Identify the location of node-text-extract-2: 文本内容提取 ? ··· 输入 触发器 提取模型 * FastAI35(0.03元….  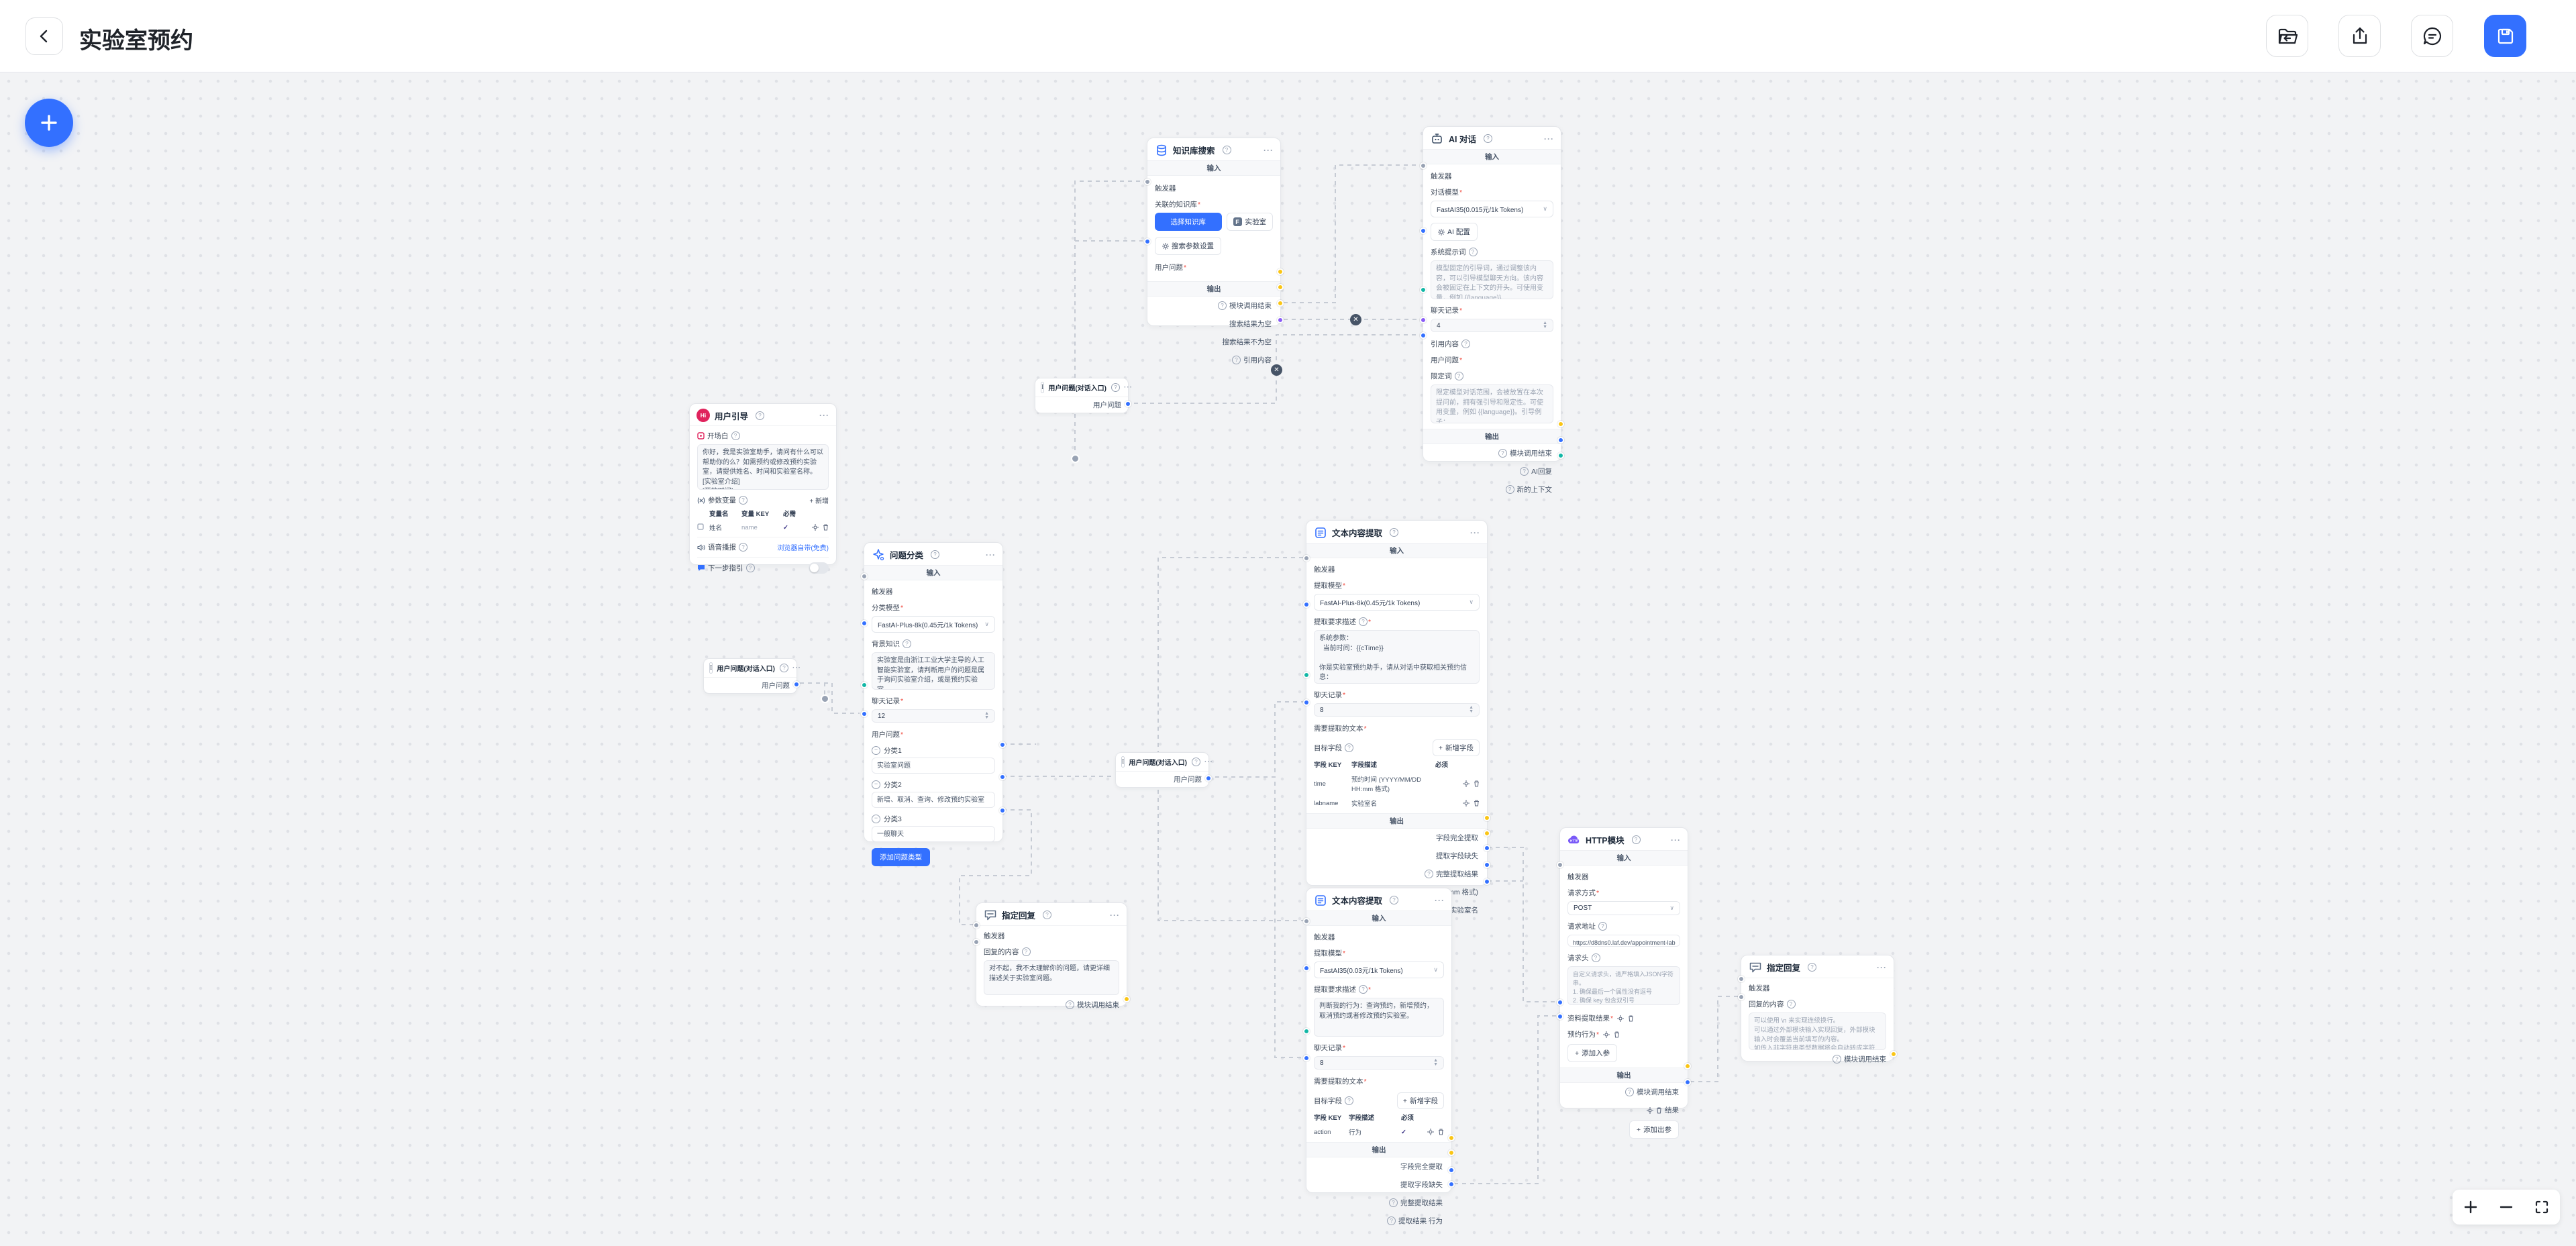
(1379, 1056).